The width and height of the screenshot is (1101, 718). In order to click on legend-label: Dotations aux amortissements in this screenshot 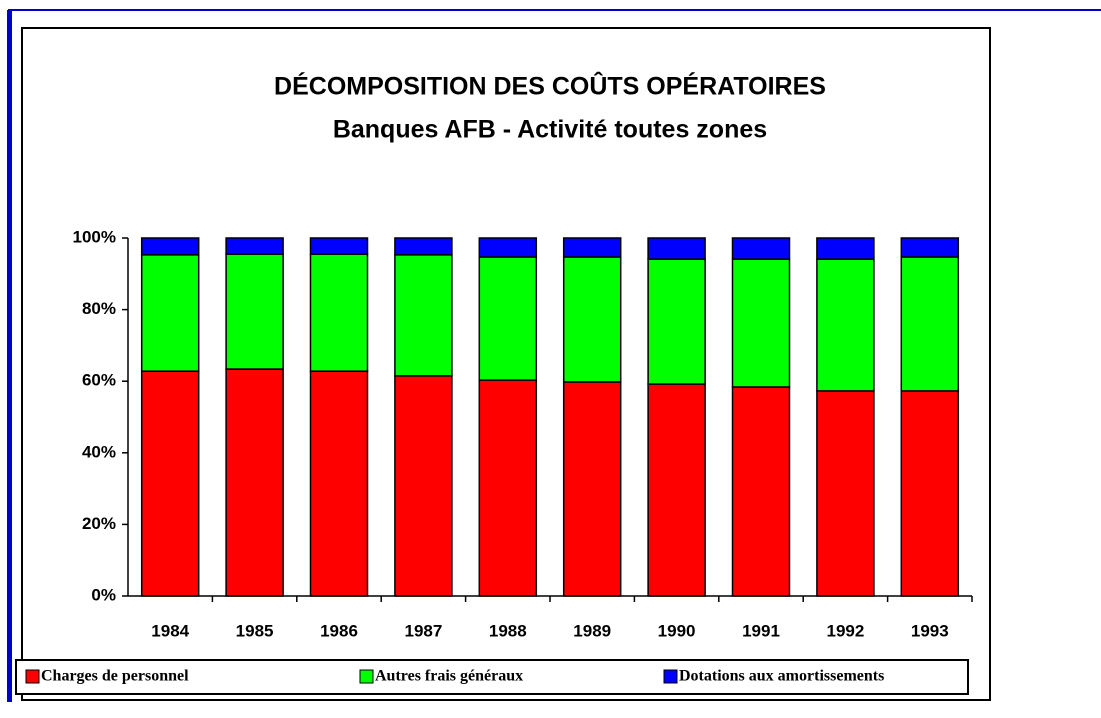, I will do `click(781, 676)`.